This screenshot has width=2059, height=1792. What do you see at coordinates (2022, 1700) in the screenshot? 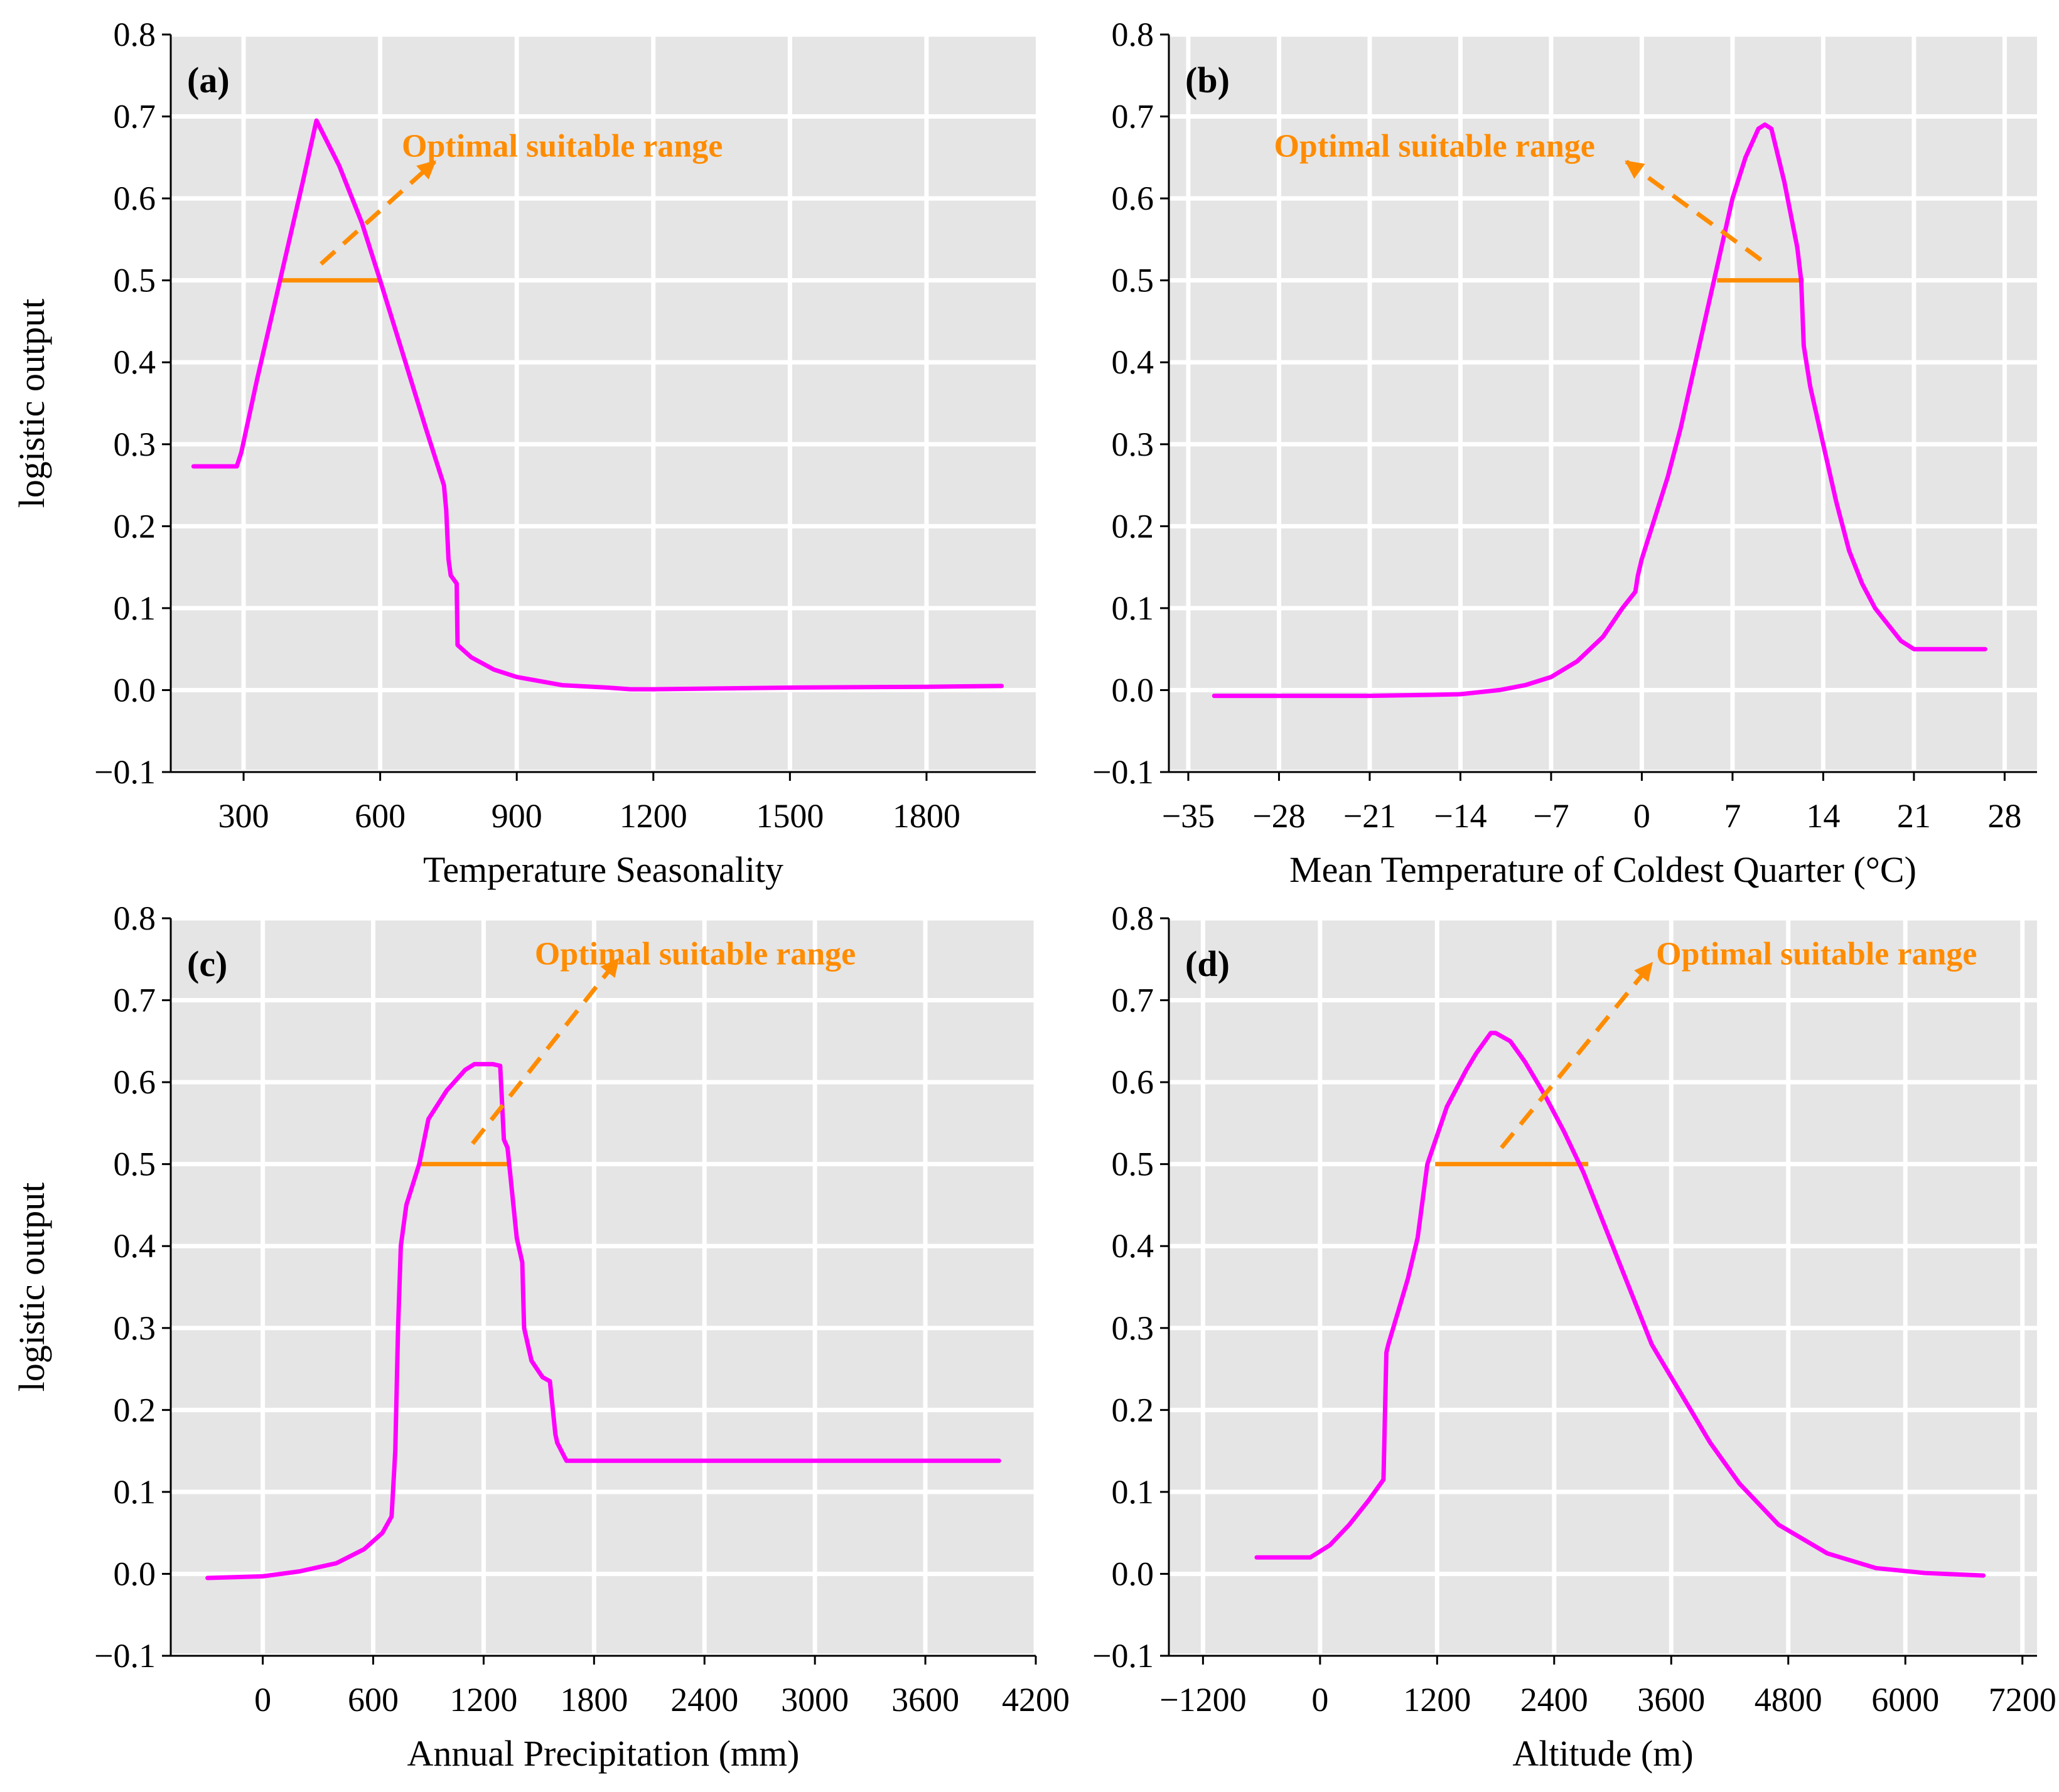
I see `x-tick-label: 7200` at bounding box center [2022, 1700].